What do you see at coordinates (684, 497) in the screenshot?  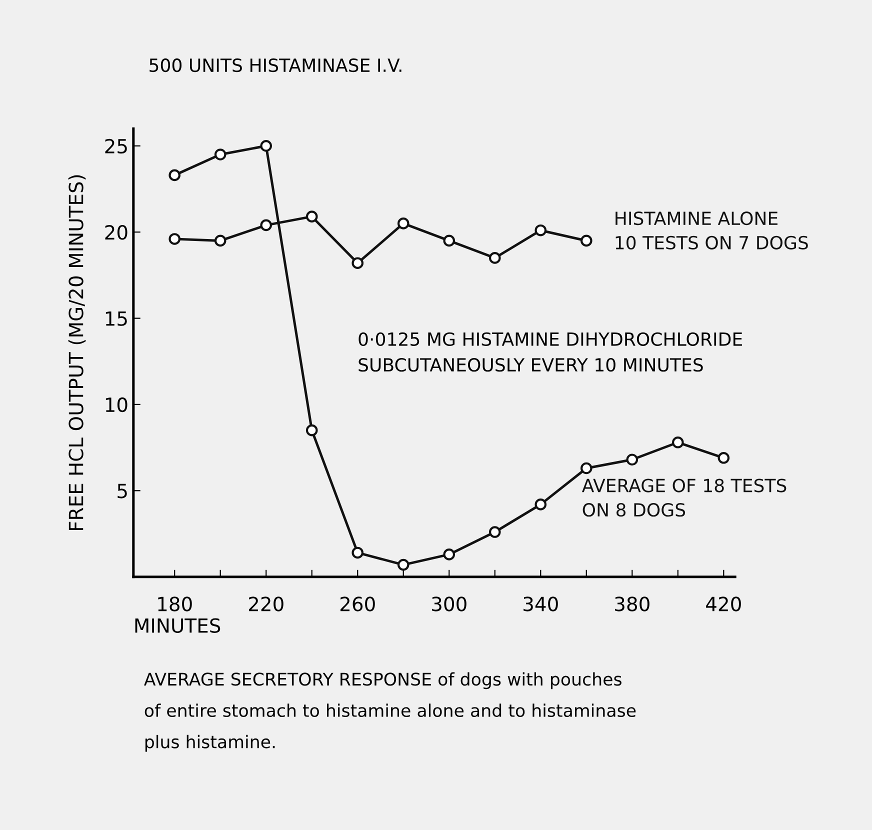 I see `series-label: AVERAGE OF 18 TESTS ON 8 DOGS` at bounding box center [684, 497].